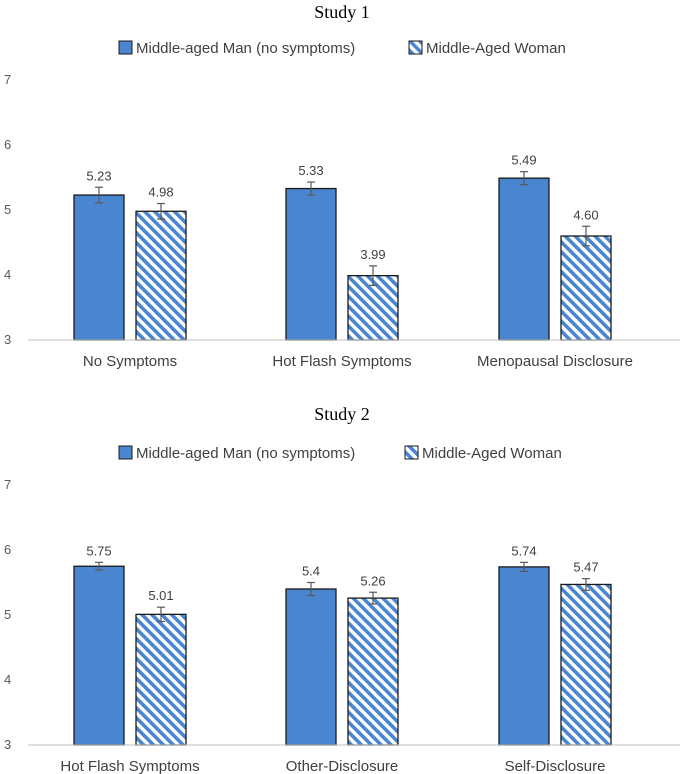  Describe the element at coordinates (160, 192) in the screenshot. I see `data-label: 4.98` at that location.